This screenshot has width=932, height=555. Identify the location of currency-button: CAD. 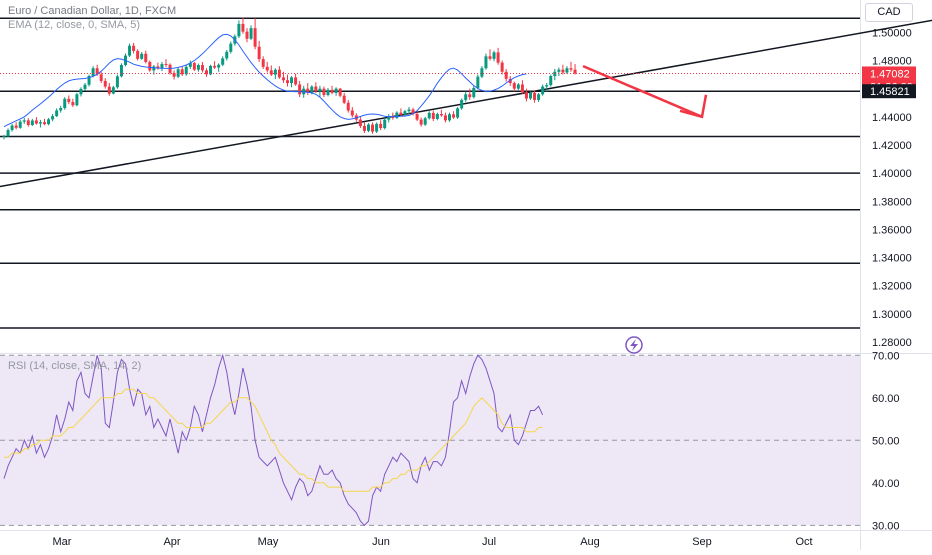
(889, 12).